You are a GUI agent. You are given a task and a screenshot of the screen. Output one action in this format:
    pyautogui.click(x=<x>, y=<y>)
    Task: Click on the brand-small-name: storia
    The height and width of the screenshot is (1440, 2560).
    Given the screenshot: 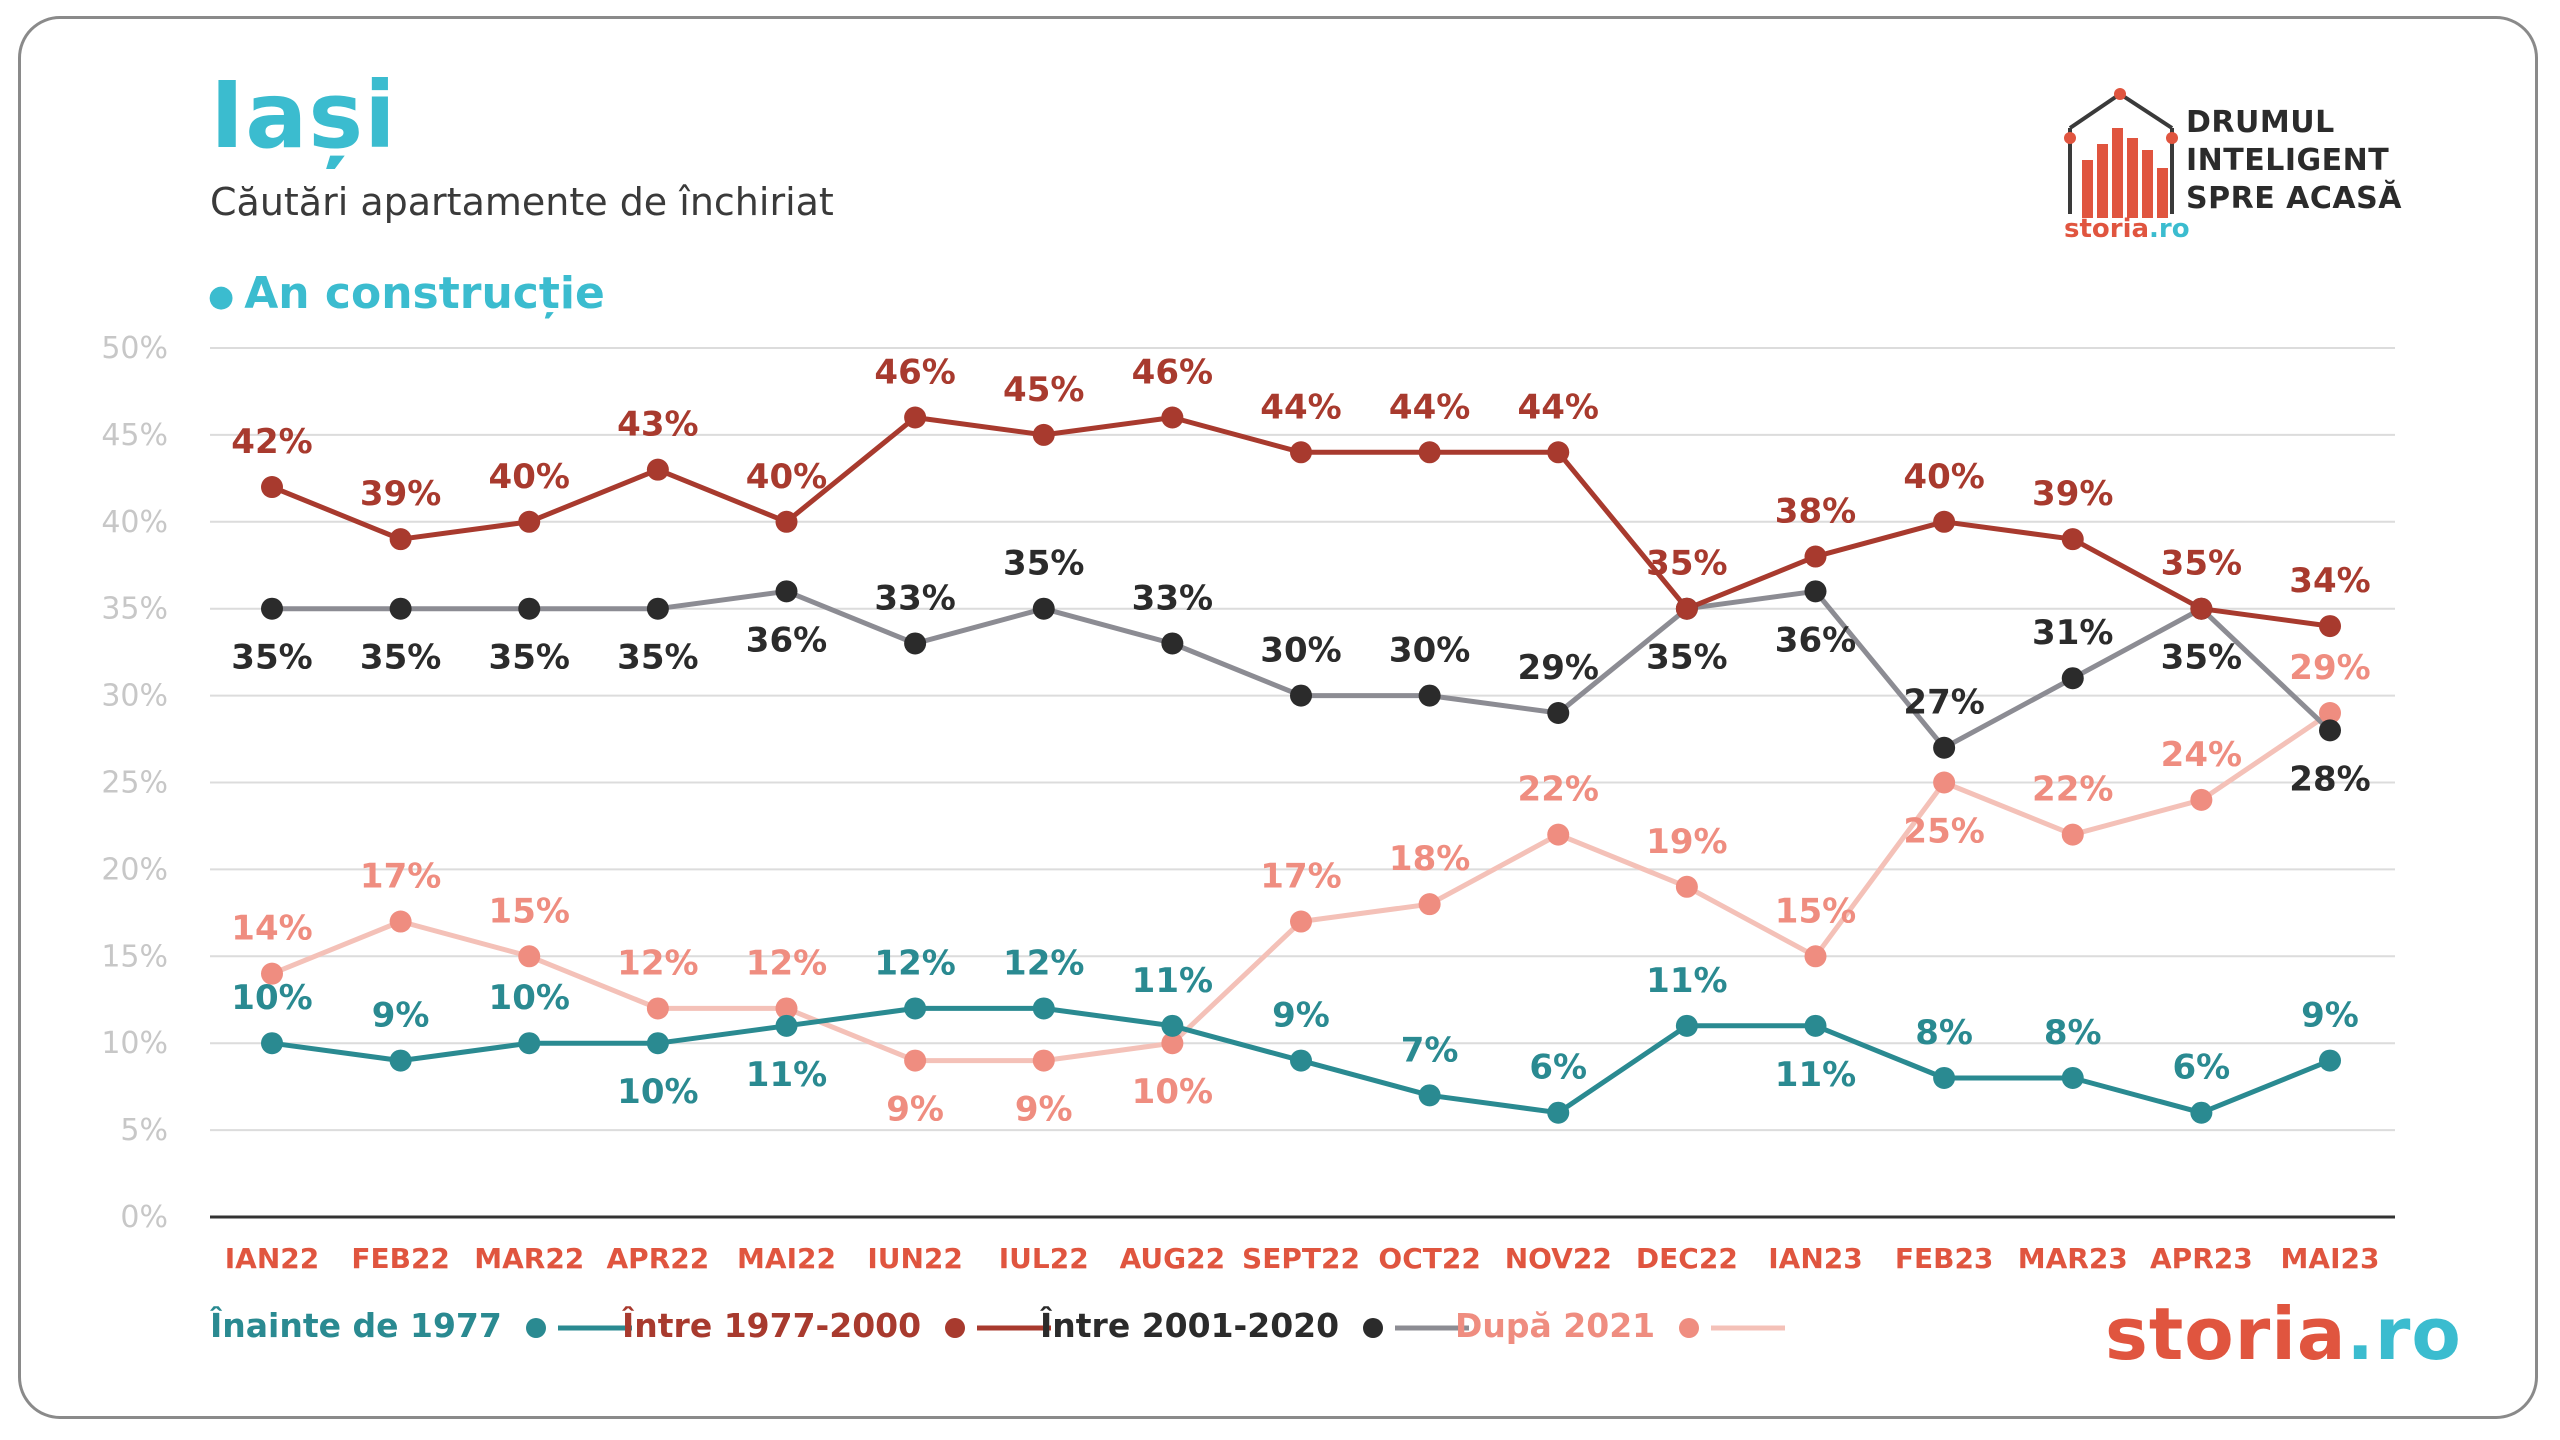 What is the action you would take?
    pyautogui.click(x=2107, y=229)
    